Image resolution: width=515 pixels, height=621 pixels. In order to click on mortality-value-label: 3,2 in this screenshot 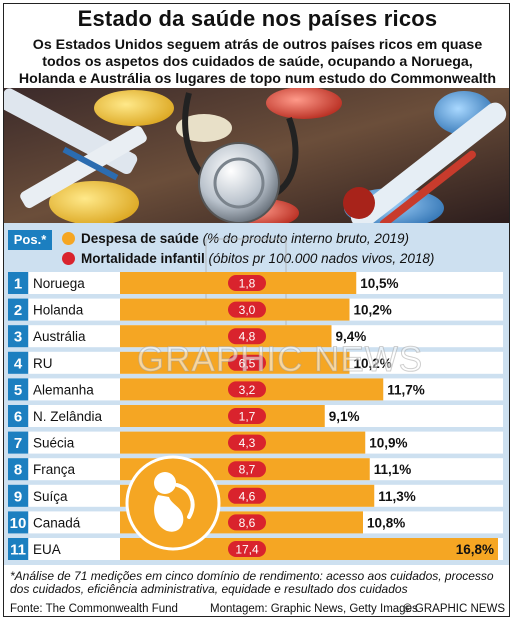, I will do `click(247, 390)`.